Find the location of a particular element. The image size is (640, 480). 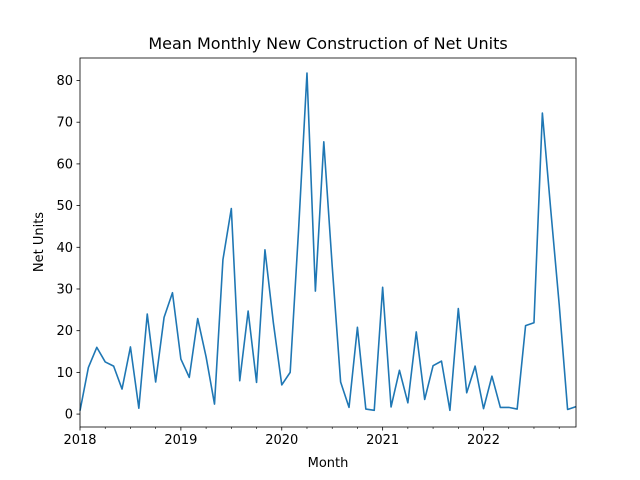

x-tick-label: 2018 is located at coordinates (79, 440).